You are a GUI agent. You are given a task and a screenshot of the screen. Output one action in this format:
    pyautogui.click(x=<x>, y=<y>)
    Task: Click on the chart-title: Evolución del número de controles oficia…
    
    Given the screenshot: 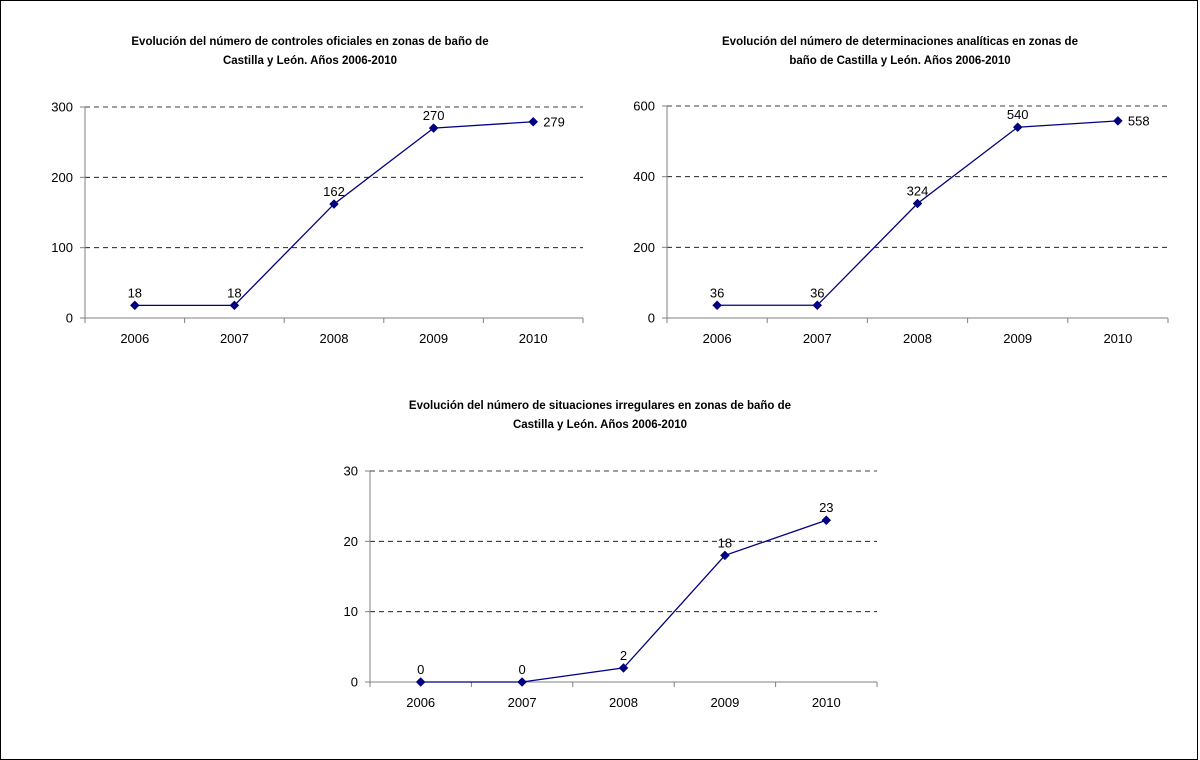 What is the action you would take?
    pyautogui.click(x=310, y=52)
    